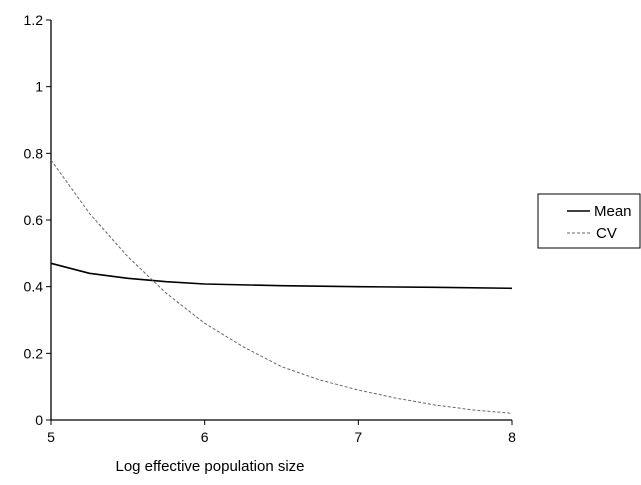  Describe the element at coordinates (34, 353) in the screenshot. I see `y-tick-label: 0.2` at that location.